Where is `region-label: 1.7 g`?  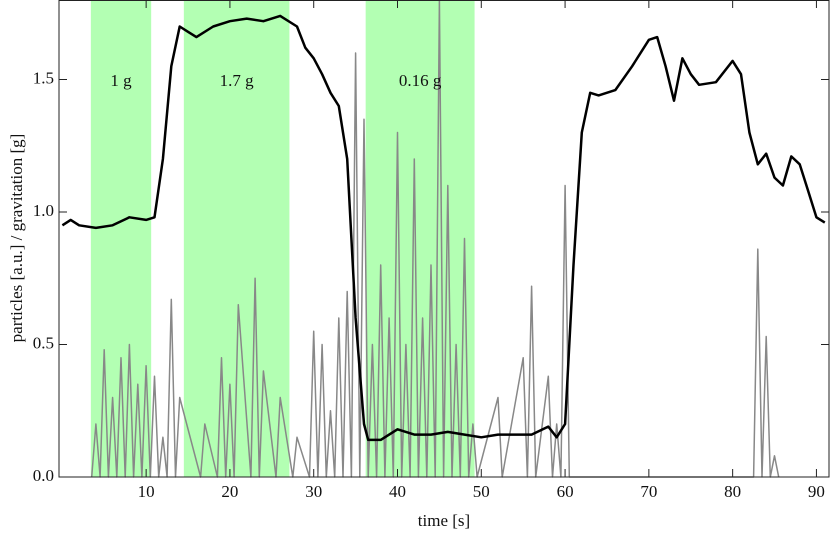 region-label: 1.7 g is located at coordinates (237, 80).